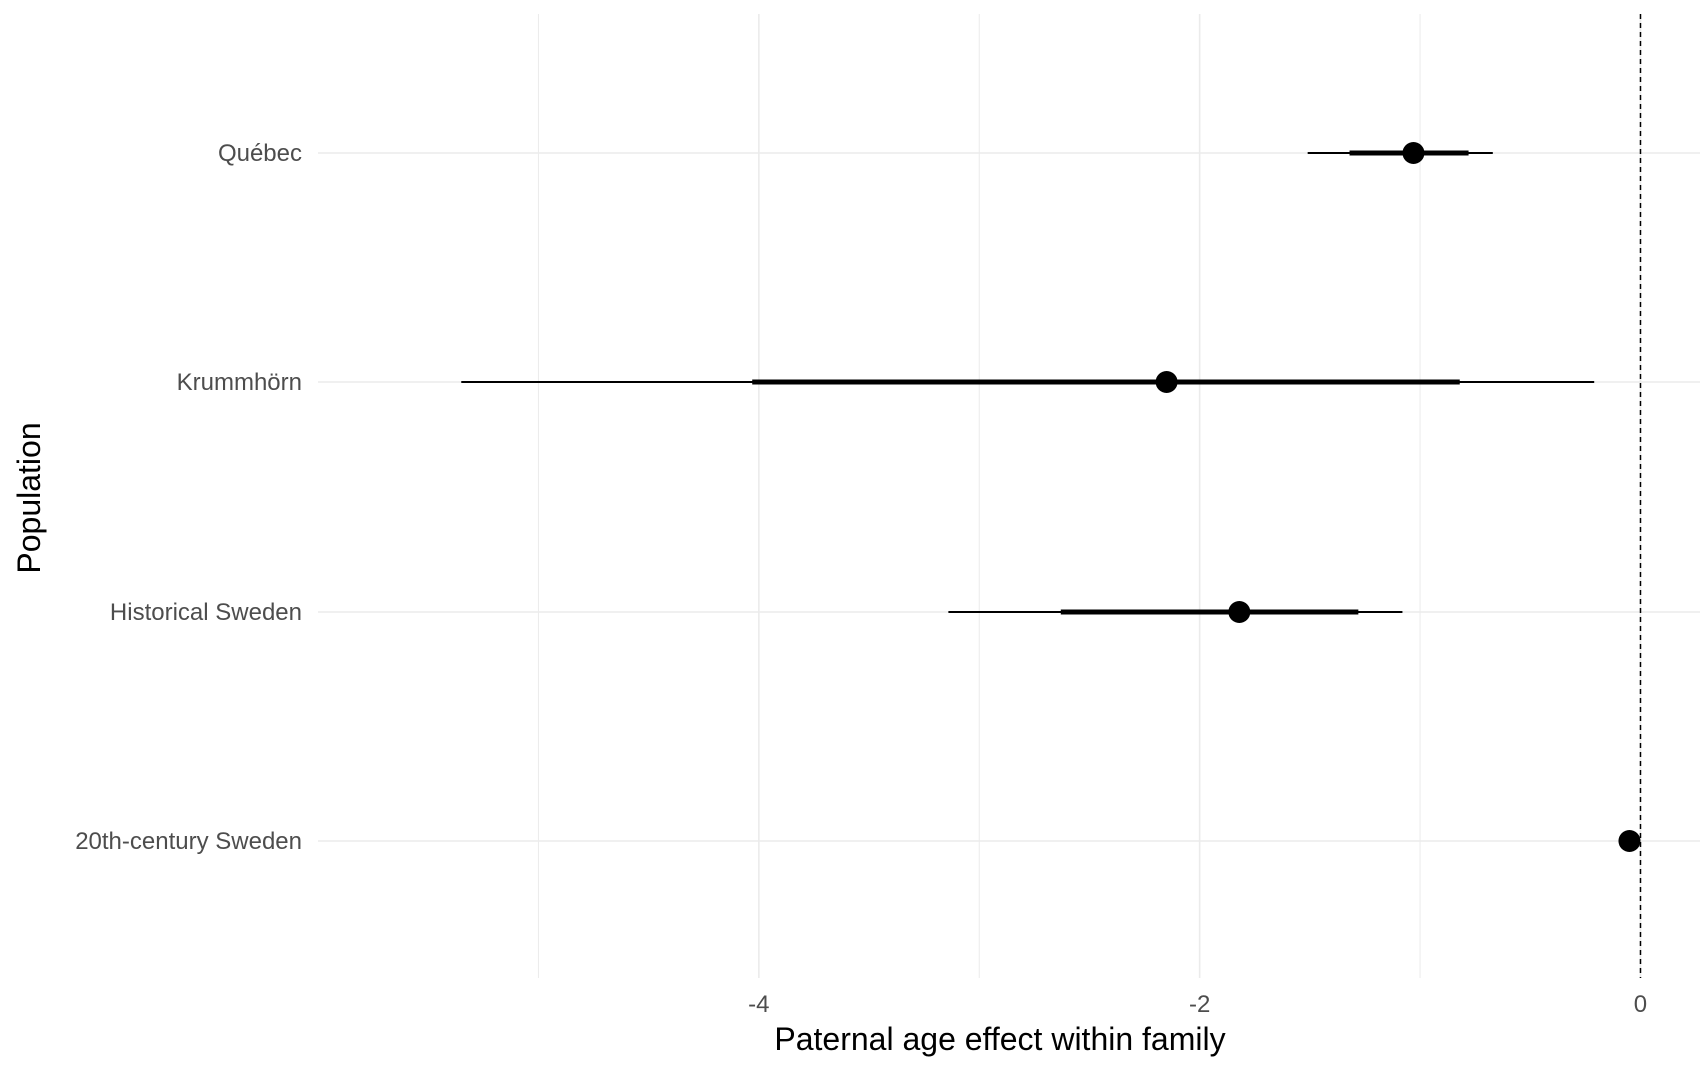  What do you see at coordinates (239, 382) in the screenshot?
I see `y-tick-label: Krummhörn` at bounding box center [239, 382].